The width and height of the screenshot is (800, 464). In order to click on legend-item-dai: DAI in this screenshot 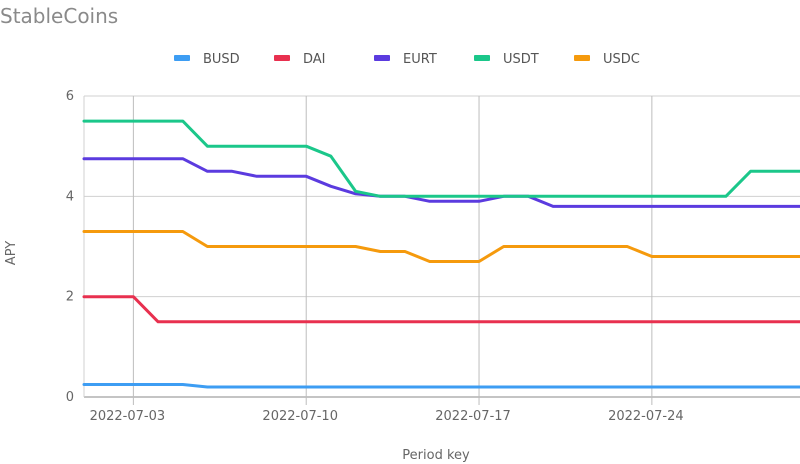, I will do `click(300, 59)`.